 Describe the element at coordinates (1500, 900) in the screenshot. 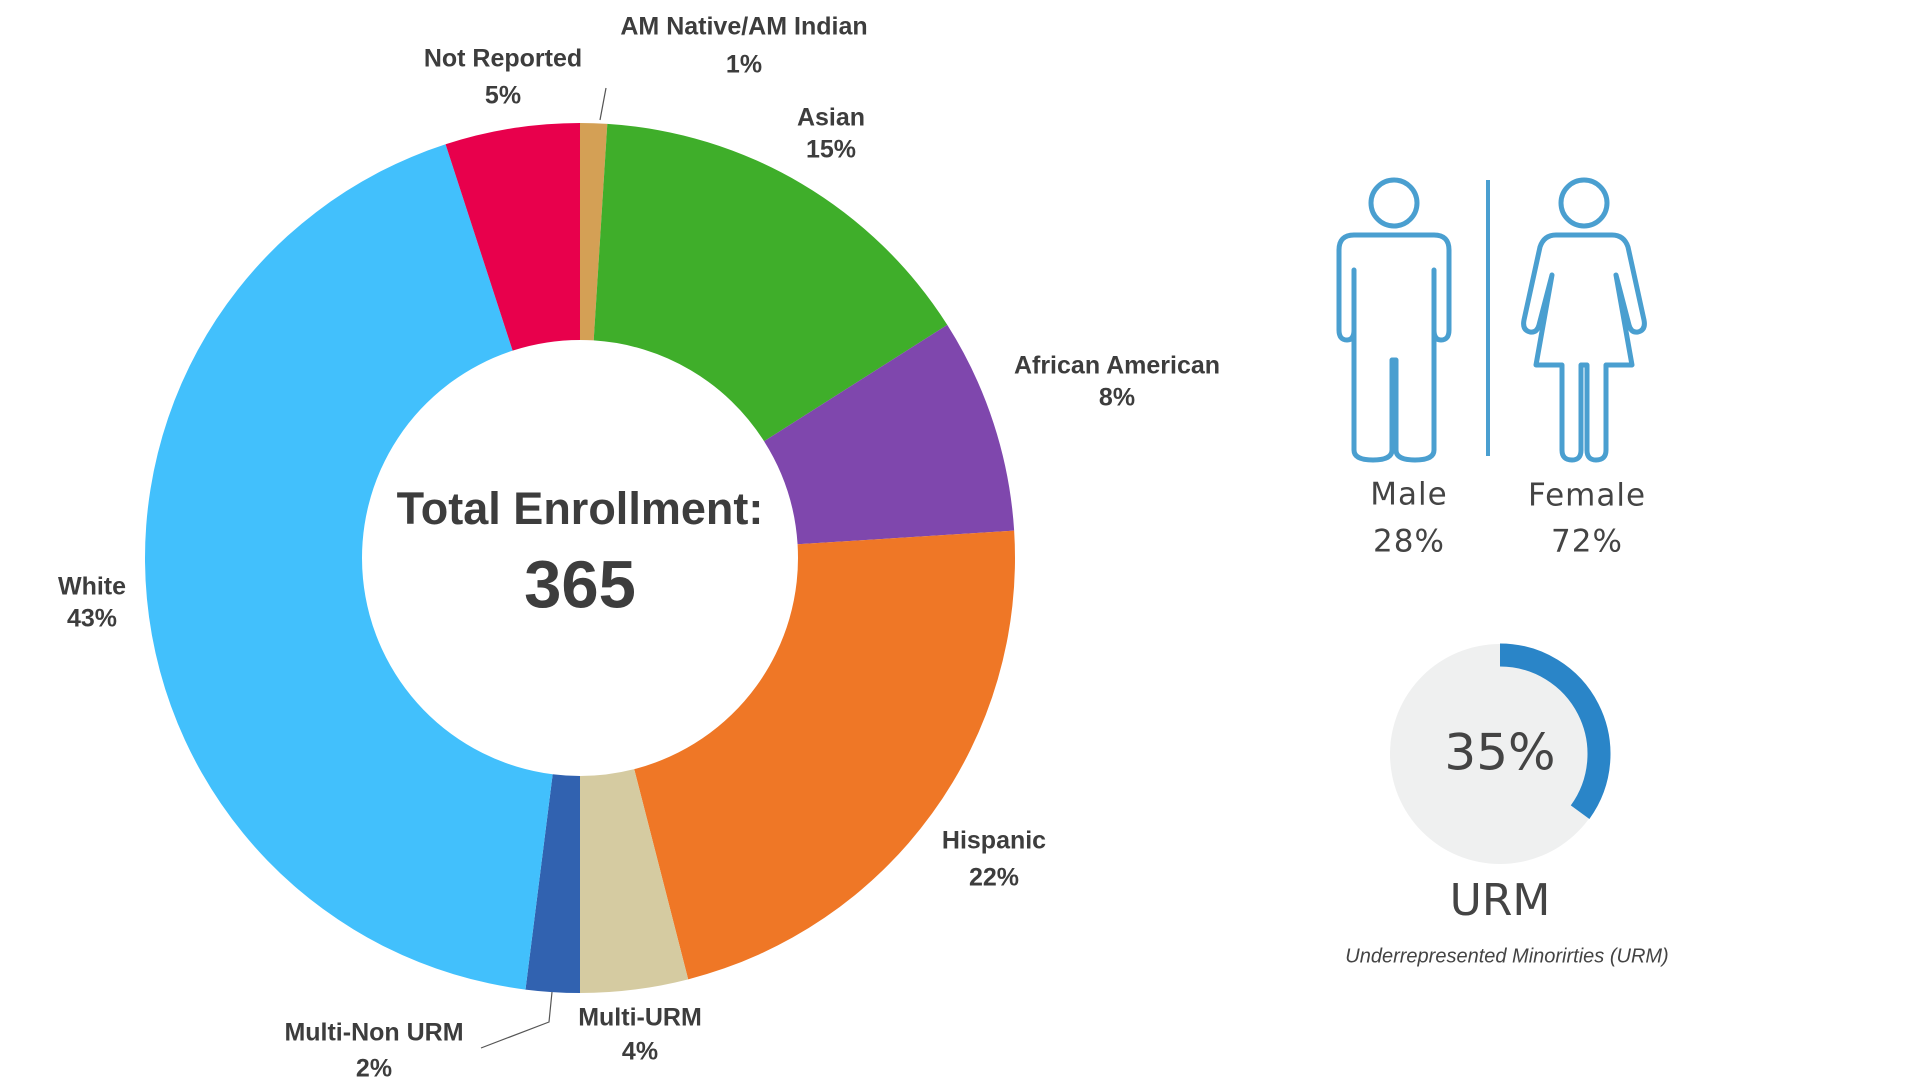

I see `gauge-label: URM` at that location.